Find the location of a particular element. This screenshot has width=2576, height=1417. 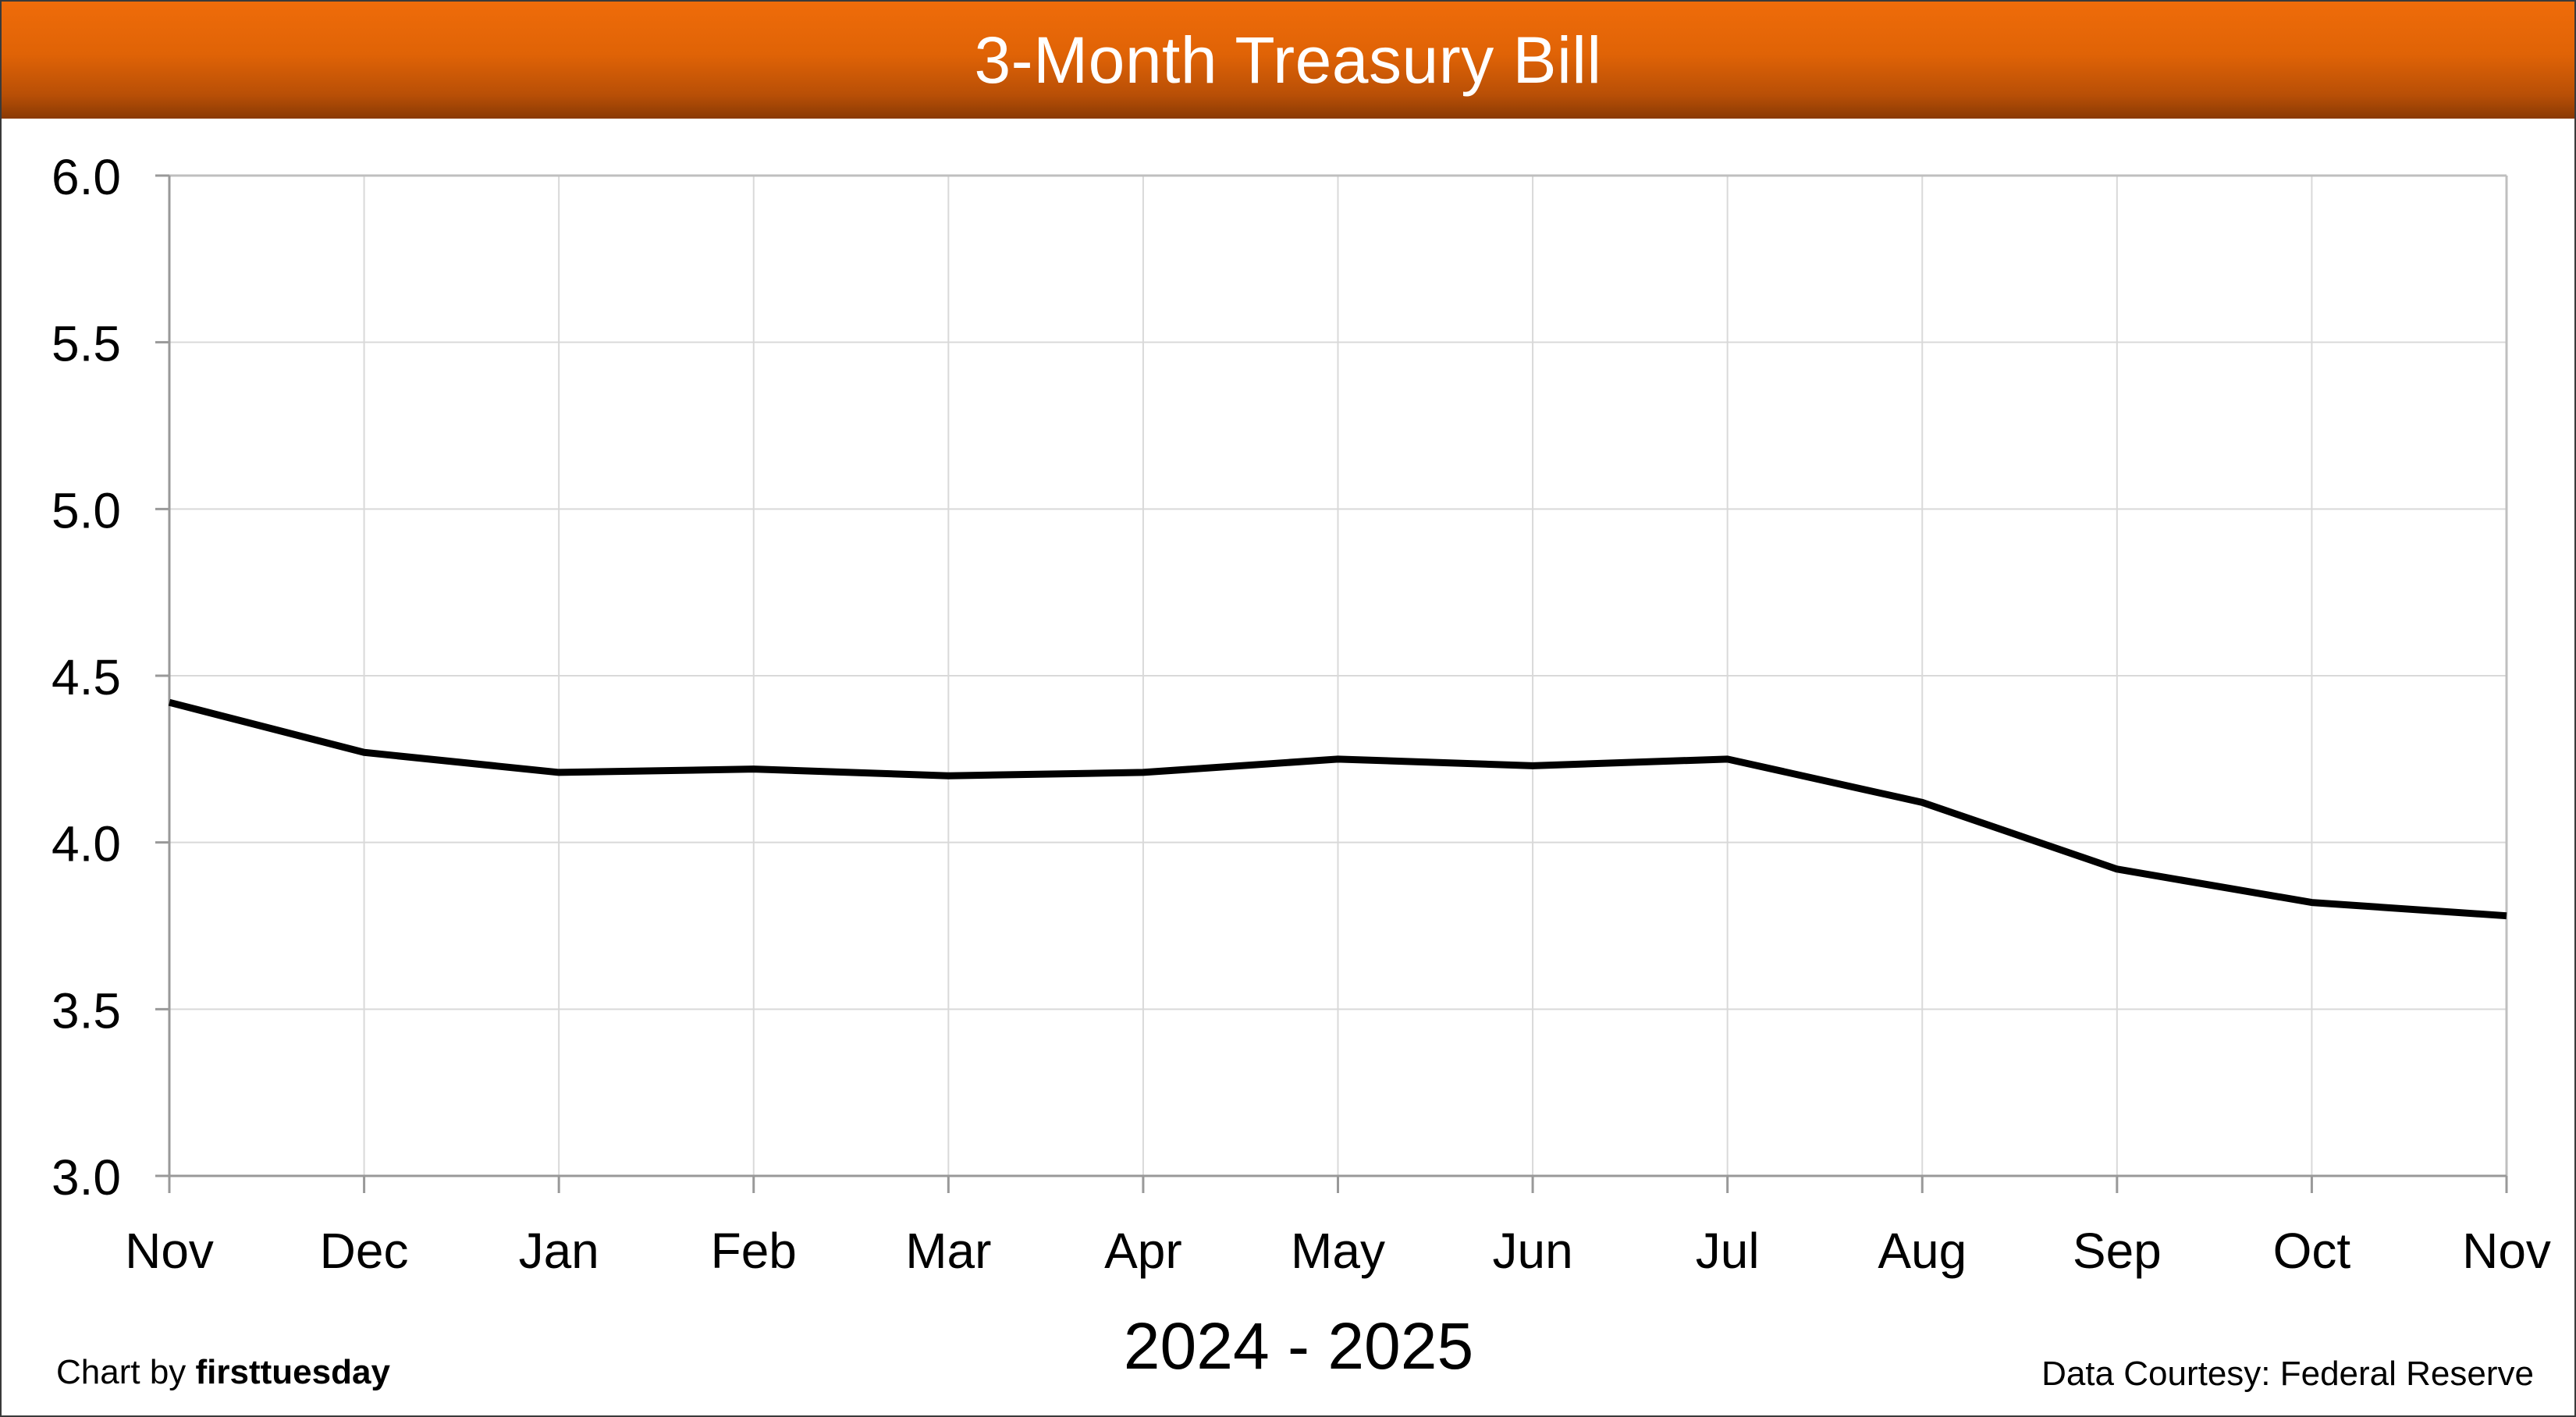

credit-brand: firsttuesday is located at coordinates (293, 1372).